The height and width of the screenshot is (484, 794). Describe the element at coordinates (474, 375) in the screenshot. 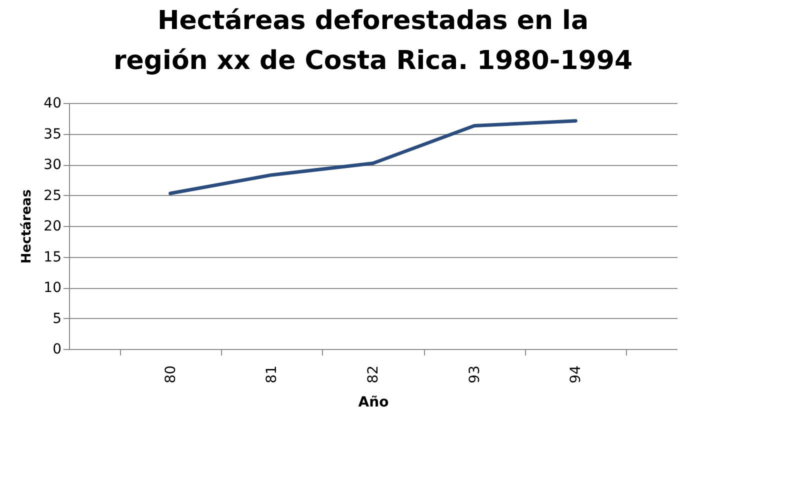

I see `x-tick-label: 93` at that location.